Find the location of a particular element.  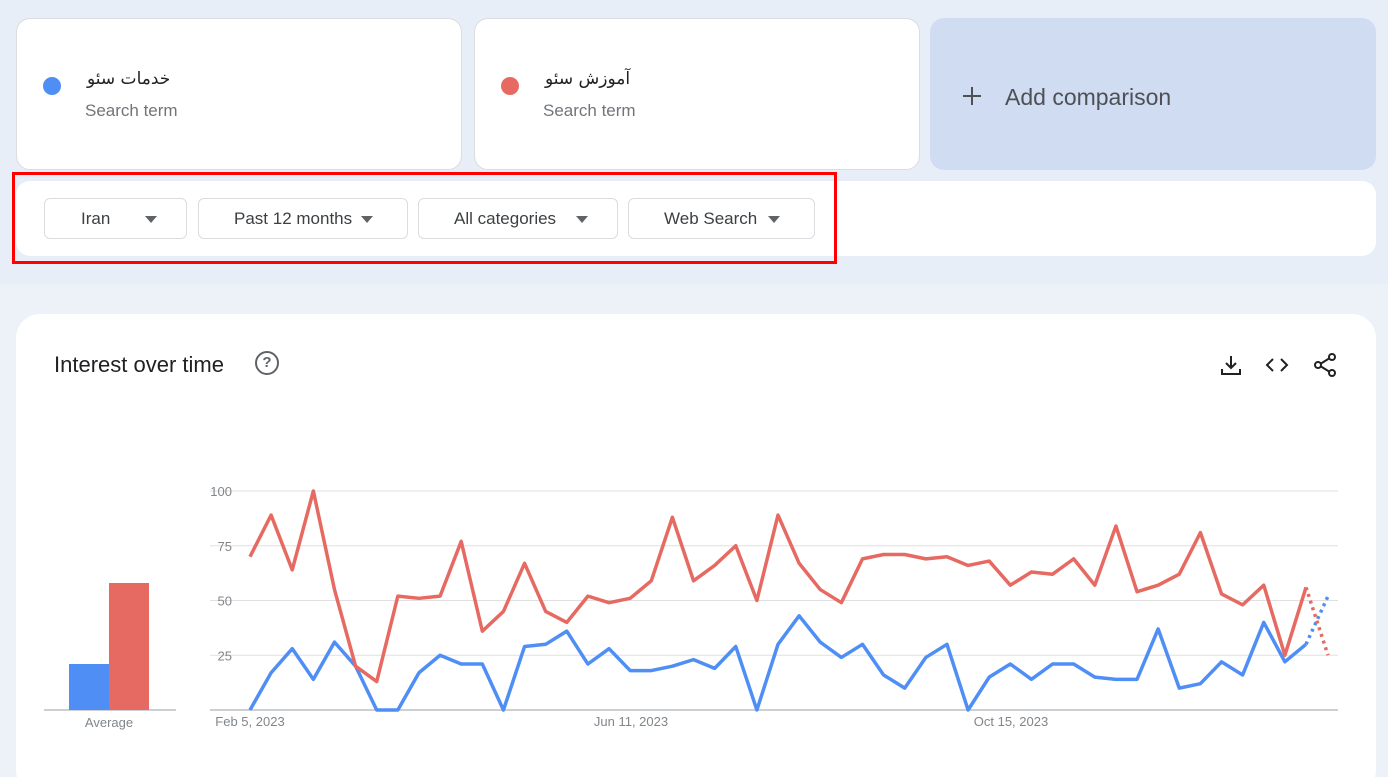

average-label: Average is located at coordinates (109, 722).